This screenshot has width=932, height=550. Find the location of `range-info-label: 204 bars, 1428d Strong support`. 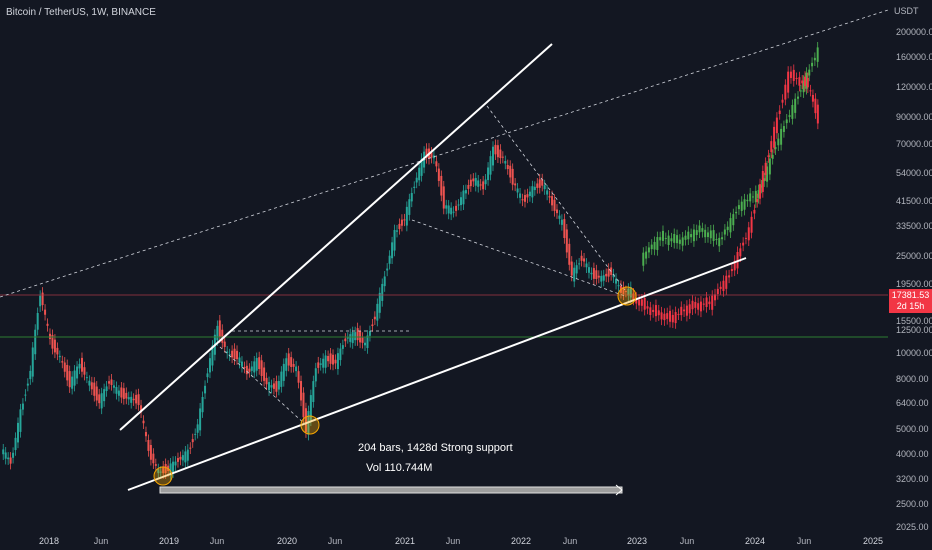

range-info-label: 204 bars, 1428d Strong support is located at coordinates (435, 448).